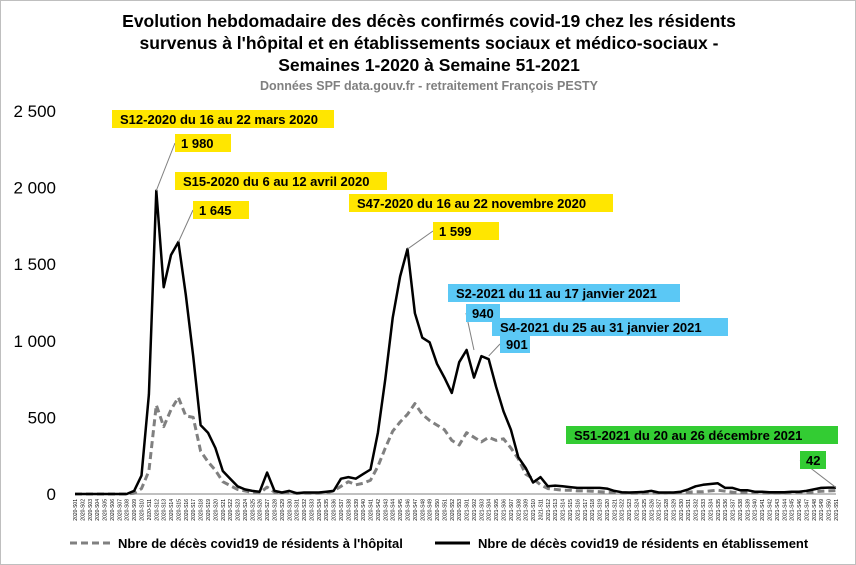 The height and width of the screenshot is (565, 856). I want to click on annotation-value: 42, so click(813, 460).